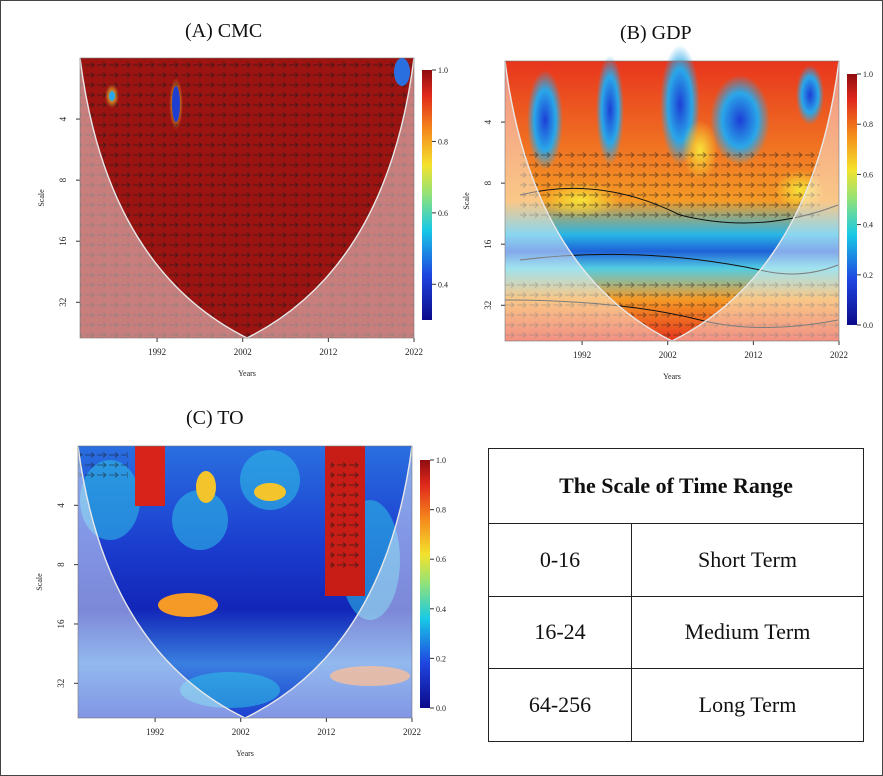 The width and height of the screenshot is (883, 776). Describe the element at coordinates (656, 33) in the screenshot. I see `panel-b-title: (B) GDP` at that location.